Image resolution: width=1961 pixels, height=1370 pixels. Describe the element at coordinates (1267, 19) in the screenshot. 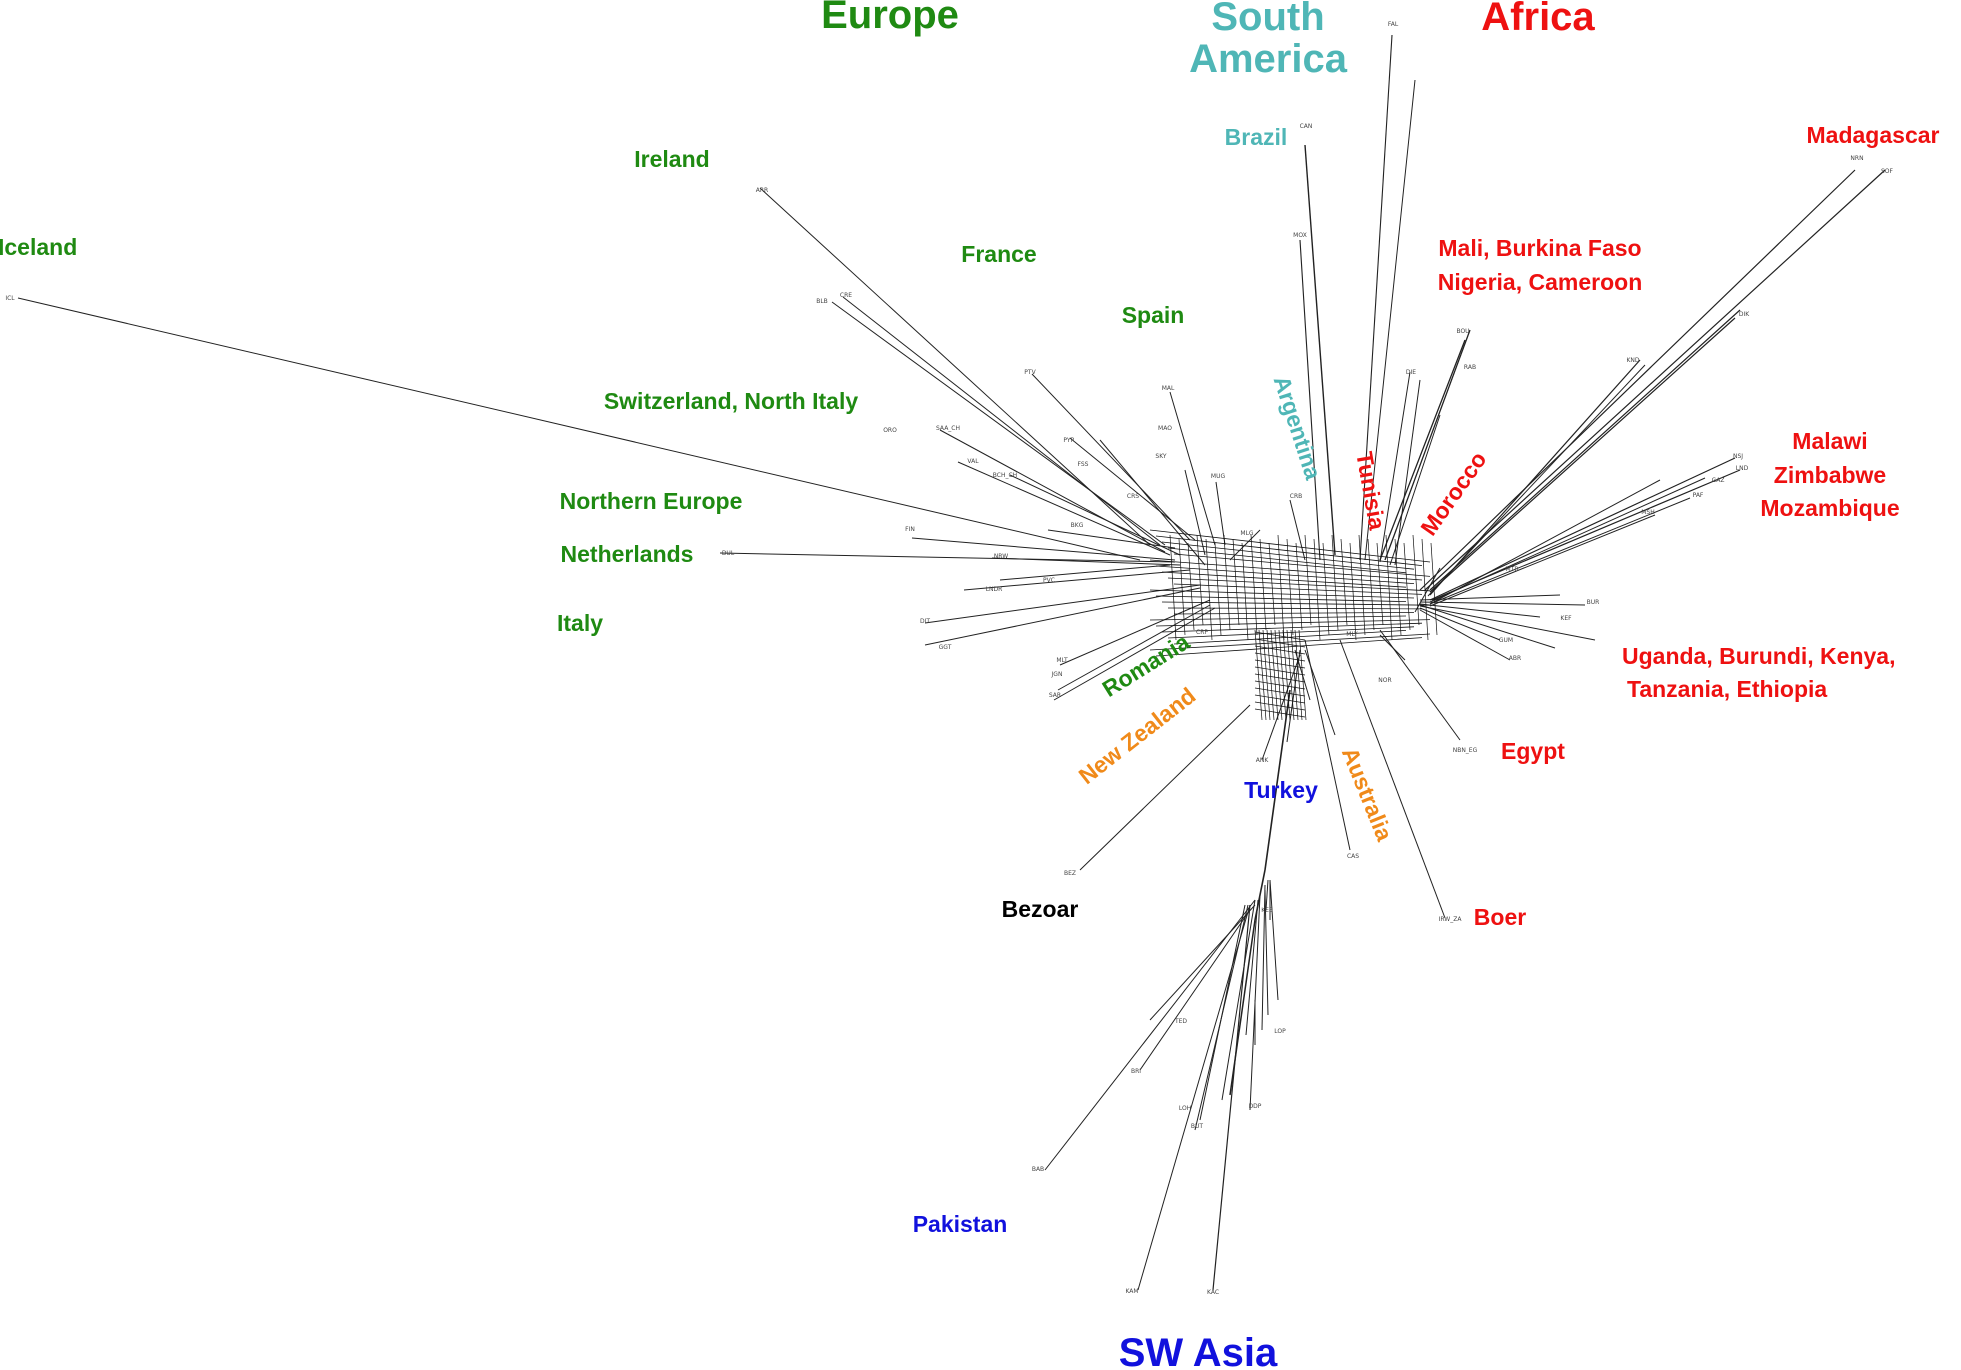

I see `header-south-america-line1: South` at that location.